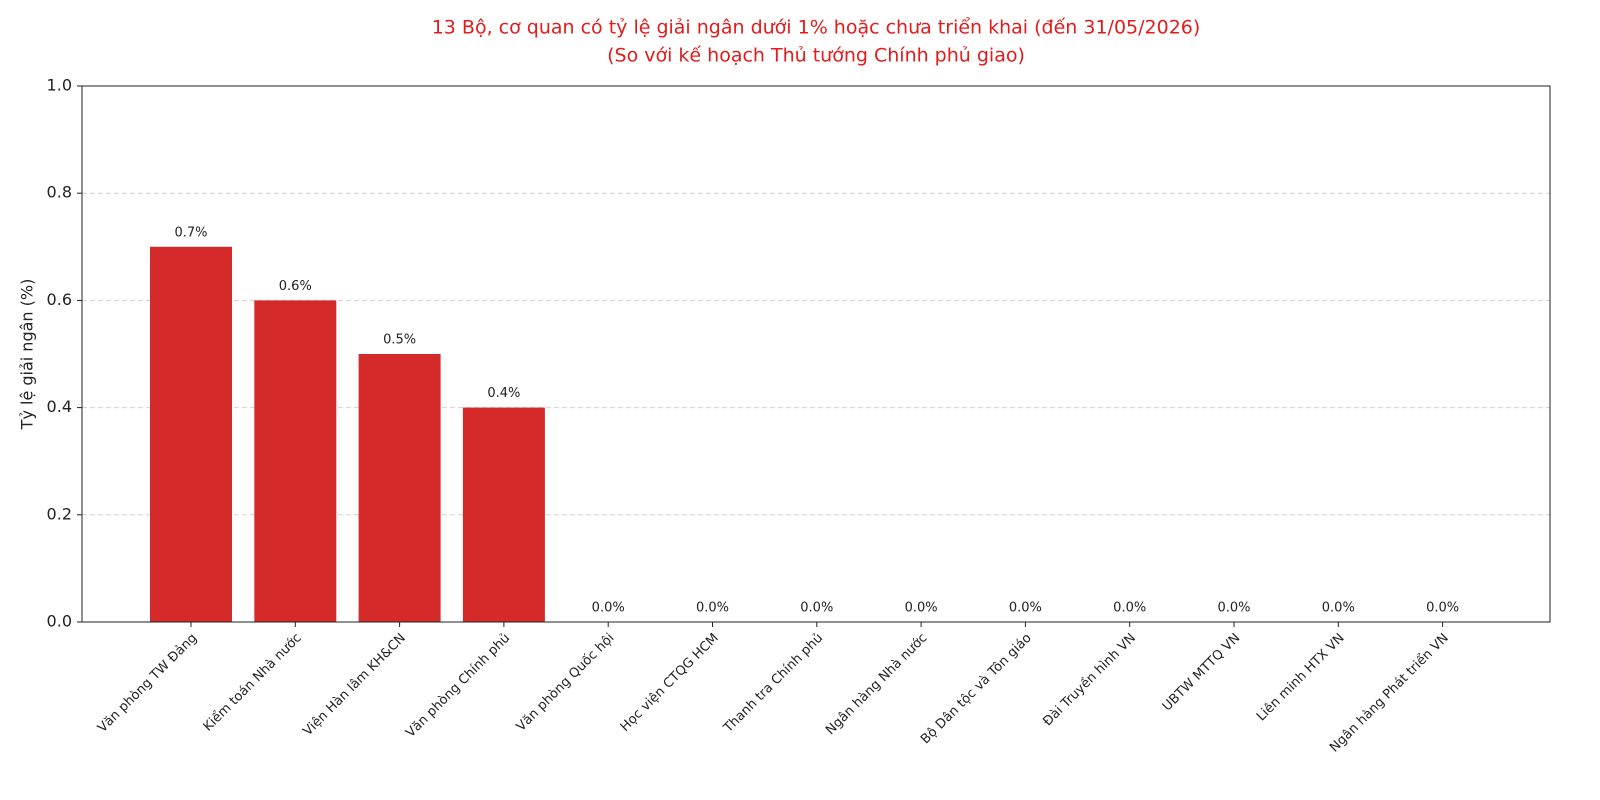 The image size is (1600, 800). Describe the element at coordinates (566, 683) in the screenshot. I see `x-tick-label: Văn phòng Quốc hội` at that location.